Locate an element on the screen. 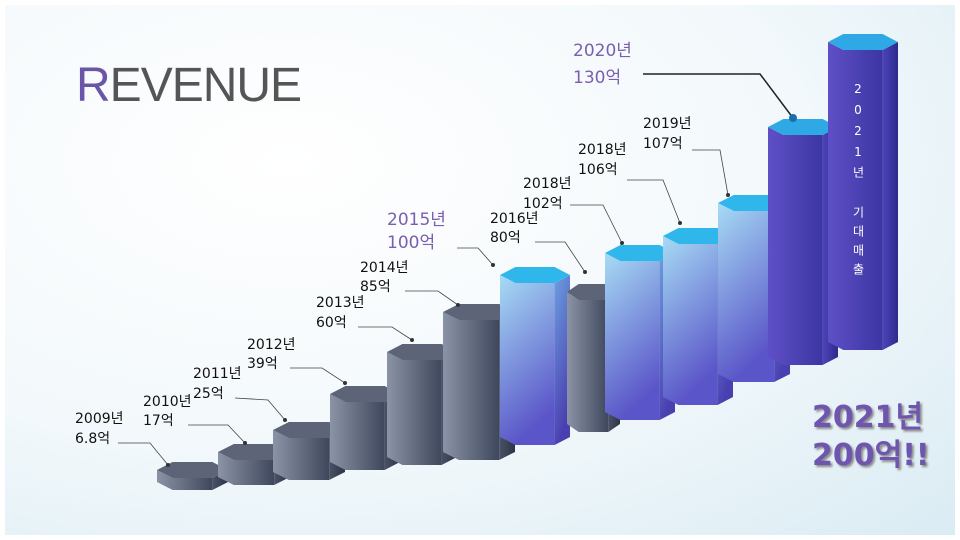 The image size is (960, 540). label-amount: 39억 is located at coordinates (262, 364).